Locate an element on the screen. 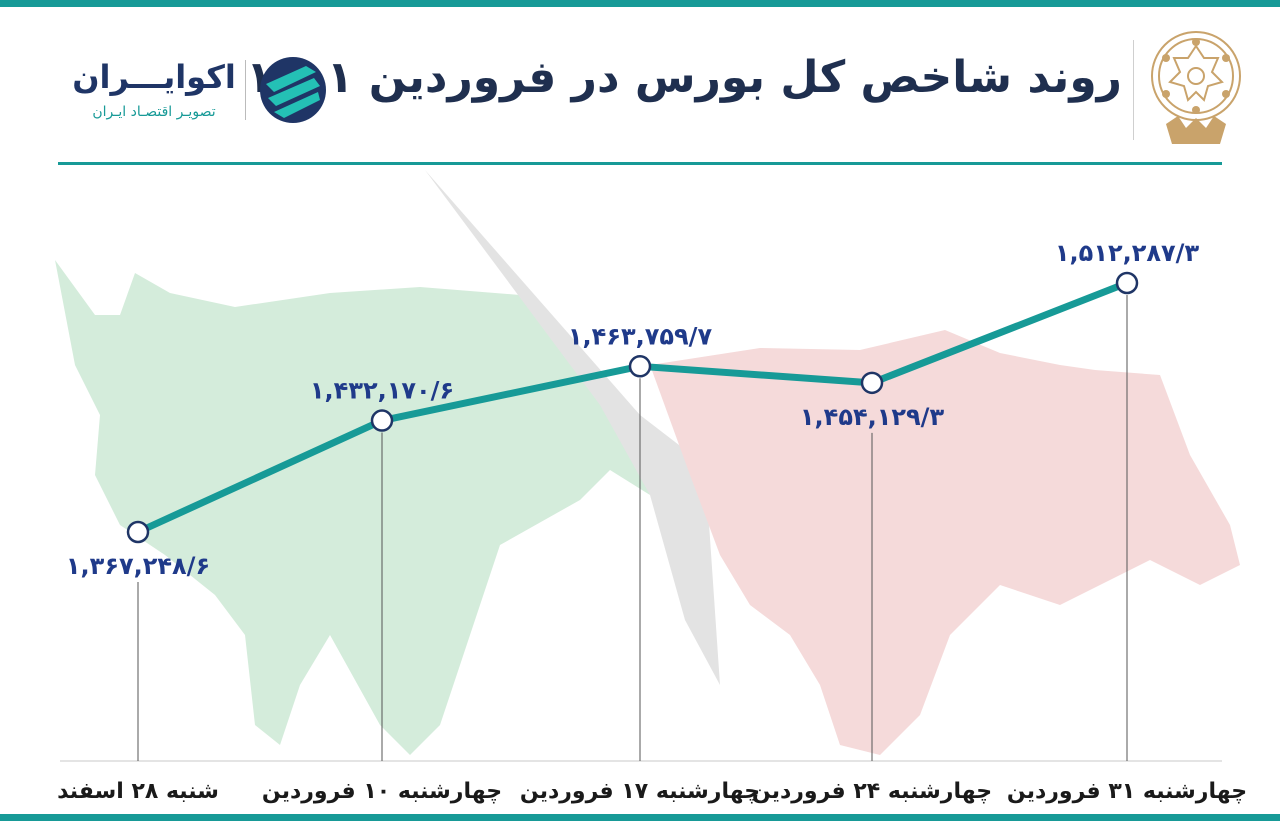  category-label: چهارشنبه ۱۰ فروردین is located at coordinates (382, 791).